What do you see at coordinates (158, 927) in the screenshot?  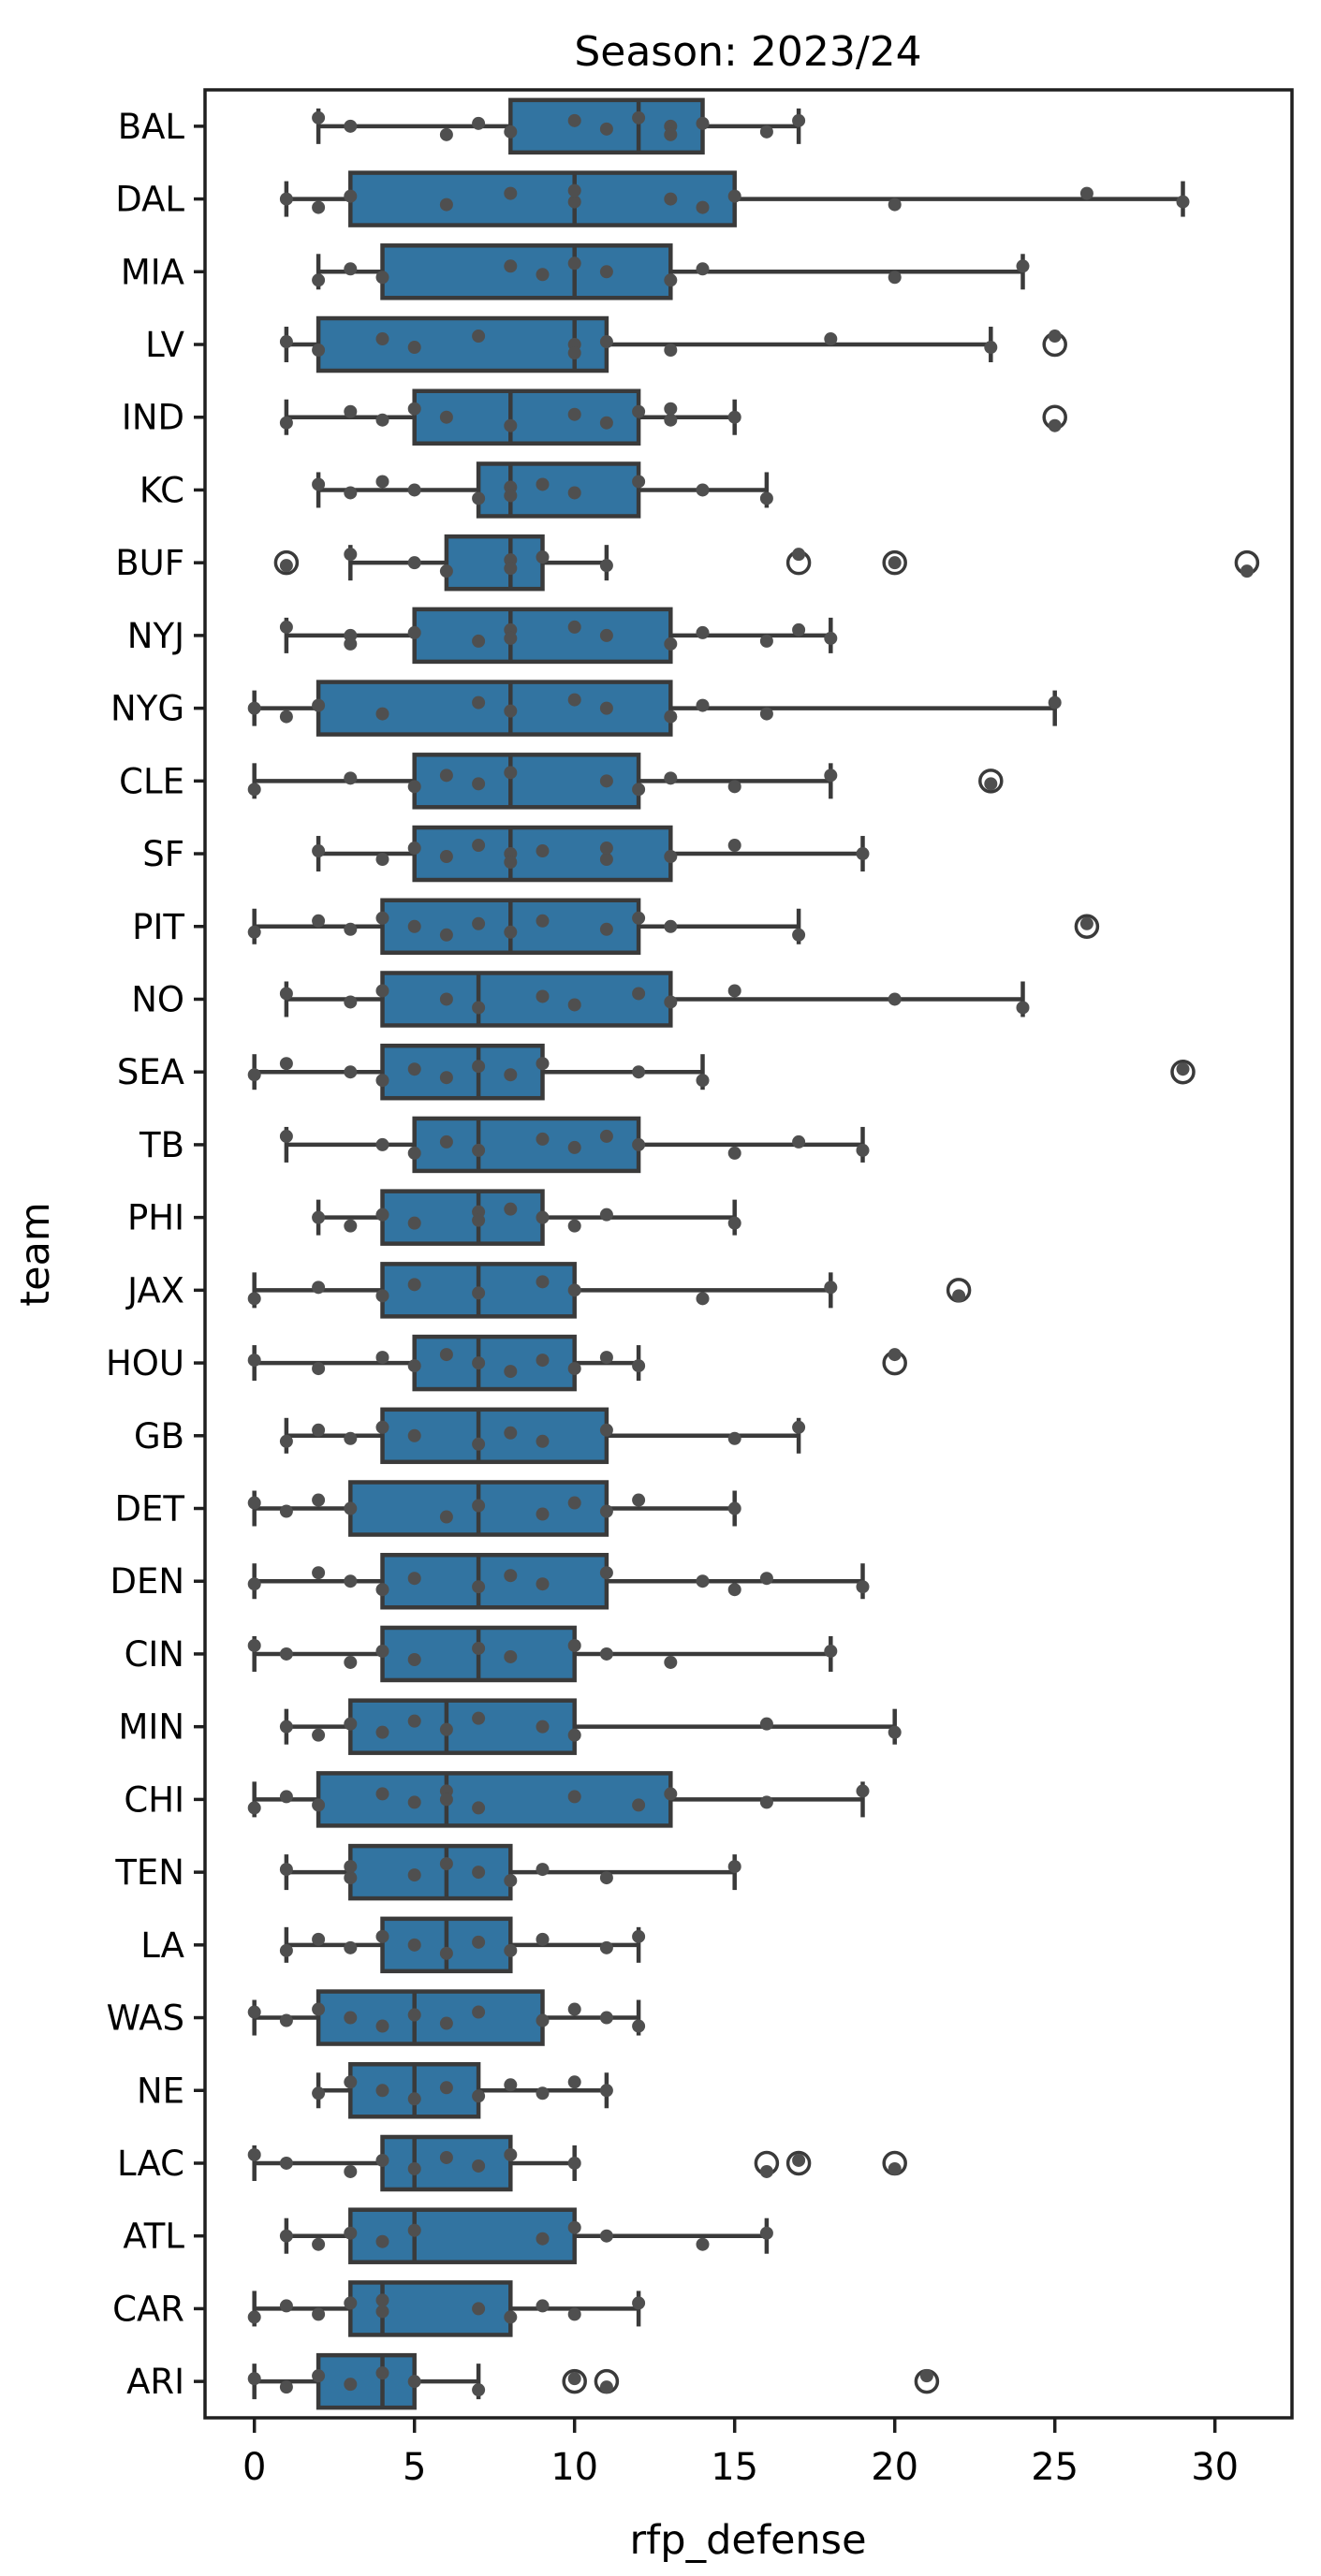 I see `team-label: PIT` at bounding box center [158, 927].